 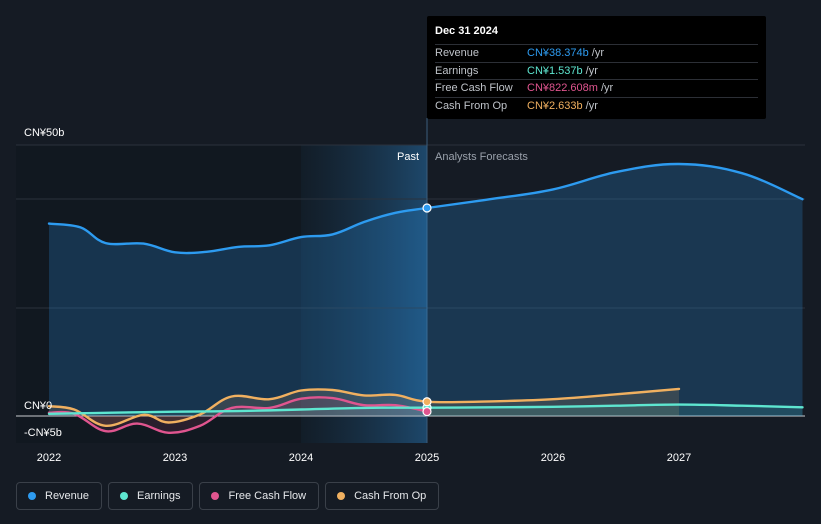 I want to click on legend-item-earnings: Earnings, so click(x=151, y=496).